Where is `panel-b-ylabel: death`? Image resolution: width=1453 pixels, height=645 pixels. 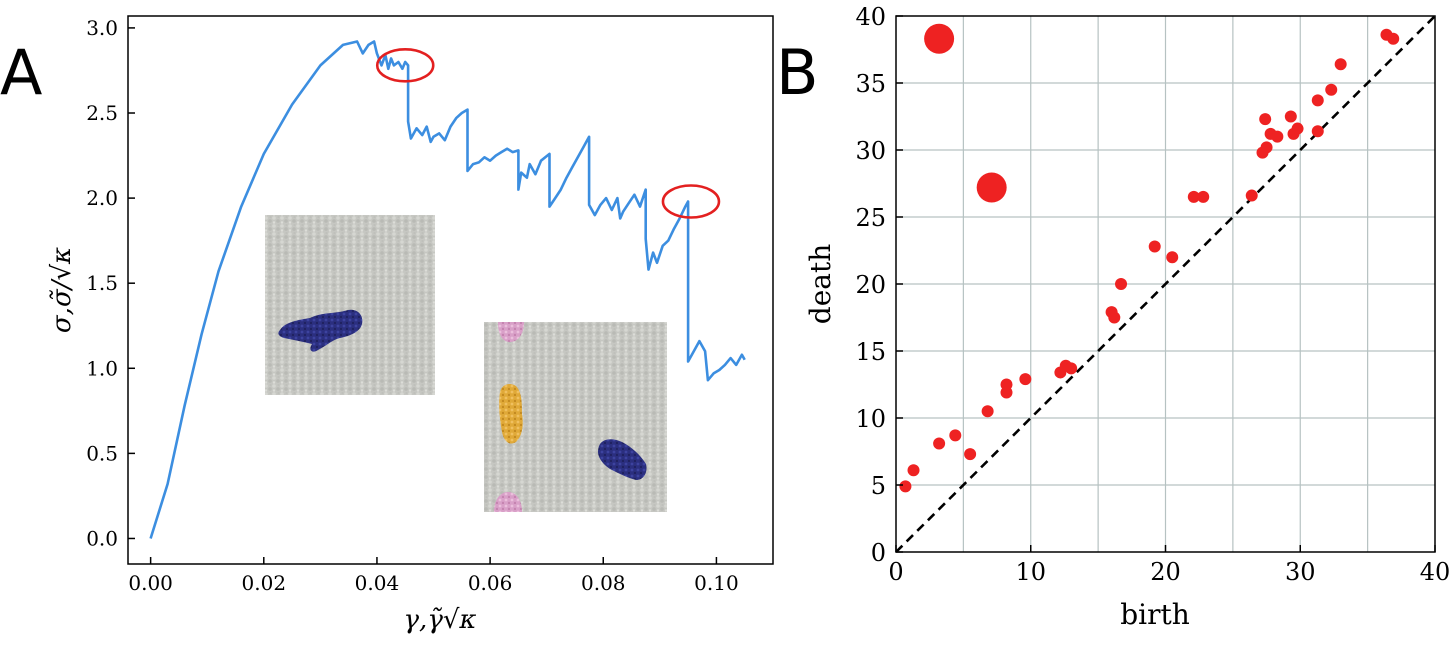
panel-b-ylabel: death is located at coordinates (820, 284).